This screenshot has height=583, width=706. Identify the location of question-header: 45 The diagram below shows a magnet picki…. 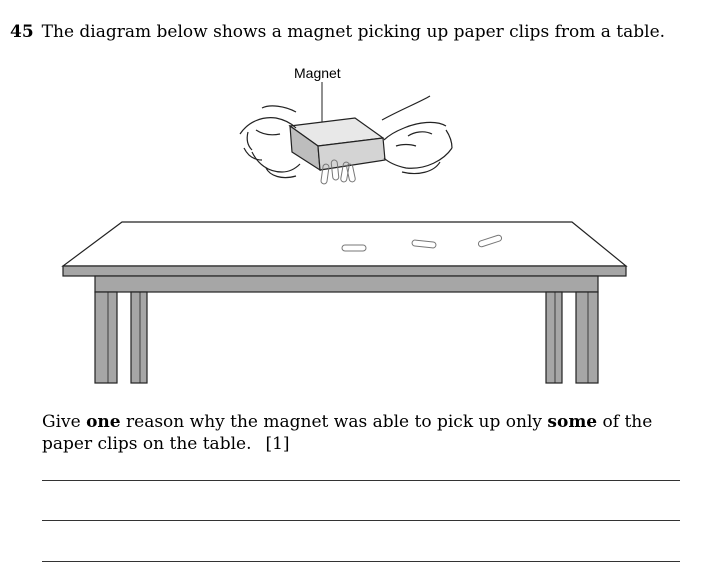
(337, 32).